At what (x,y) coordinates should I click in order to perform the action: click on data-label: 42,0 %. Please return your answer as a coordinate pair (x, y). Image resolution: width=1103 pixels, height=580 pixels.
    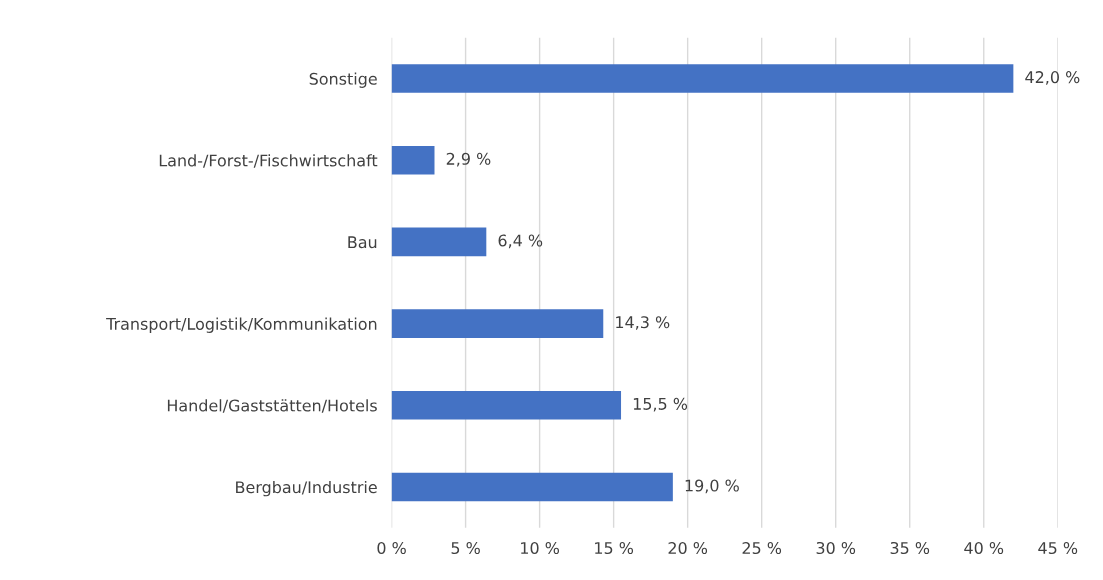
    Looking at the image, I should click on (1052, 78).